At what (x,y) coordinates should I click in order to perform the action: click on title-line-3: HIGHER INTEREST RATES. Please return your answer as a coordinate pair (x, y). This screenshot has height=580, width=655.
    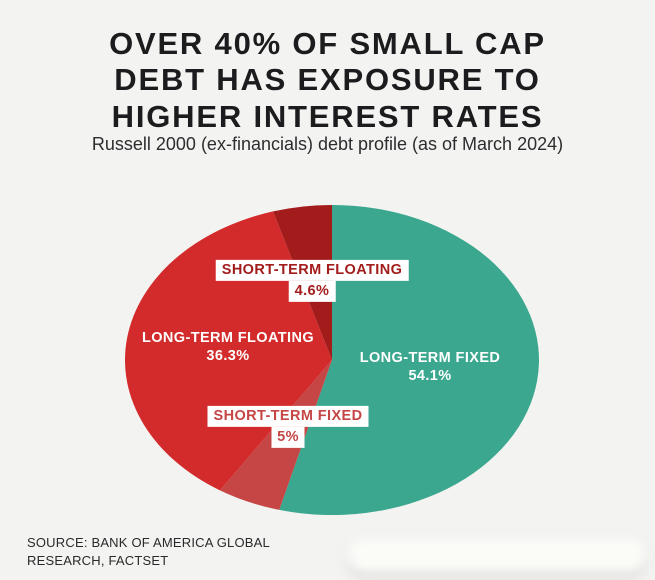
    Looking at the image, I should click on (327, 116).